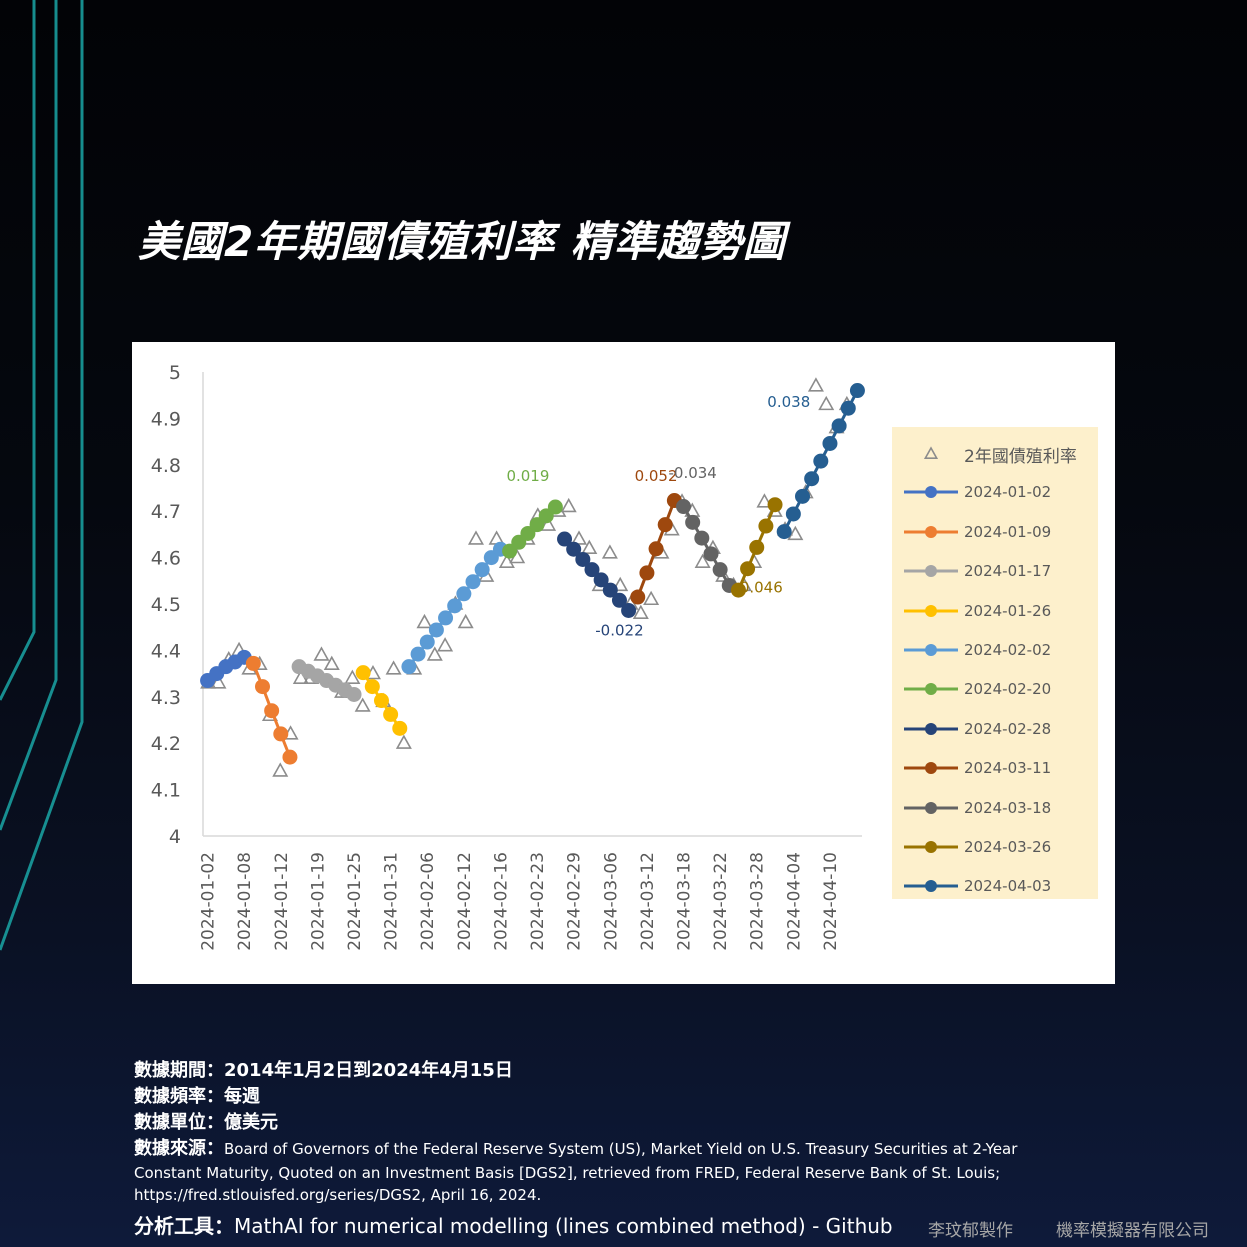  I want to click on annotation-label: -0.022, so click(619, 631).